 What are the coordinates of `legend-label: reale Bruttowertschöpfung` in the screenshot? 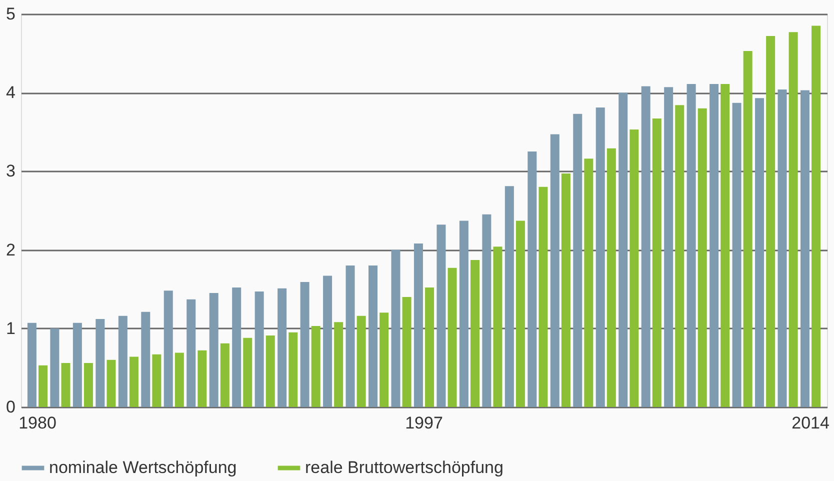 It's located at (404, 467).